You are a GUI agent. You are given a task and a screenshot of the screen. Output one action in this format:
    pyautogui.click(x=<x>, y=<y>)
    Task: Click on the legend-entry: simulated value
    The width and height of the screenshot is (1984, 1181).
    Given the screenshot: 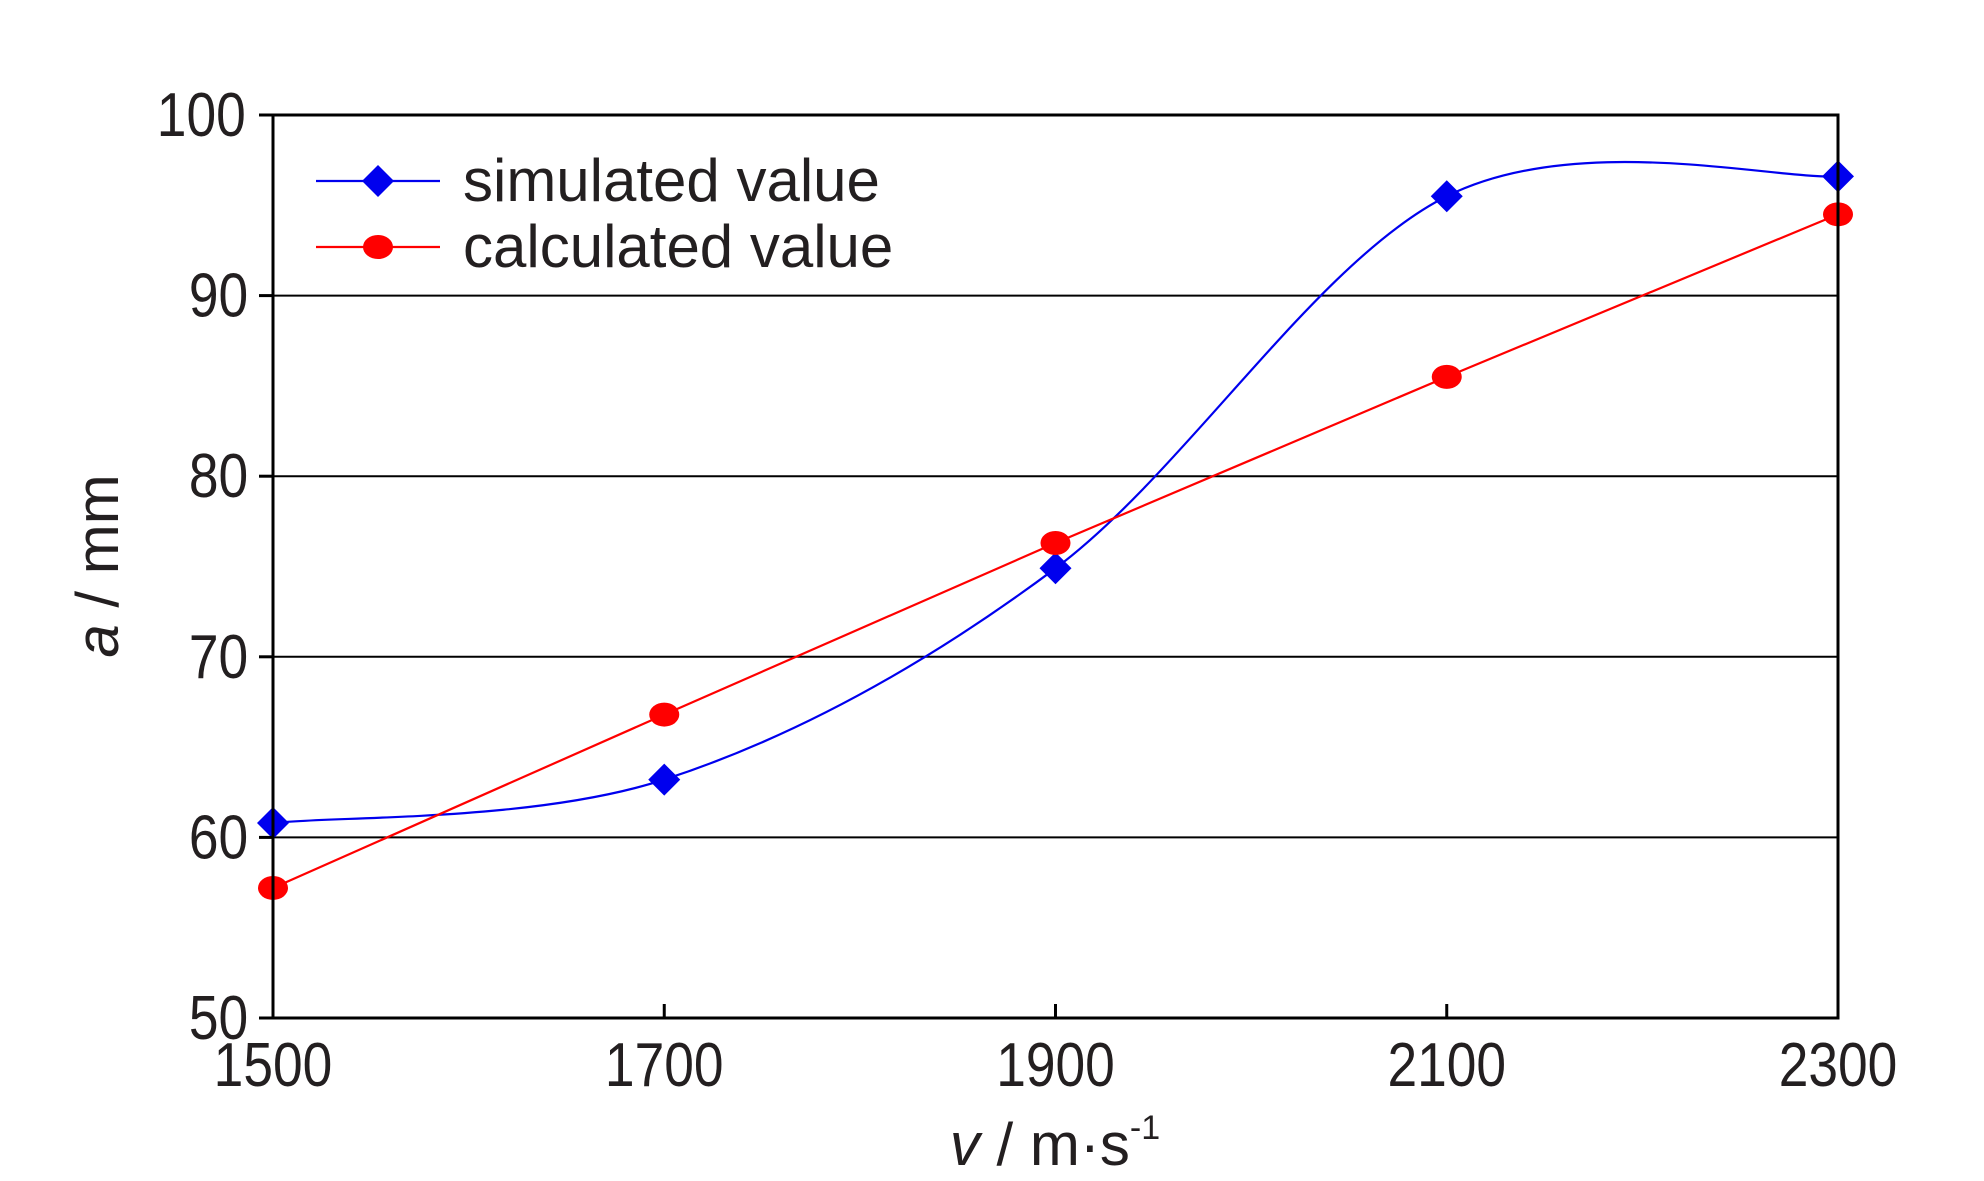 What is the action you would take?
    pyautogui.click(x=598, y=180)
    